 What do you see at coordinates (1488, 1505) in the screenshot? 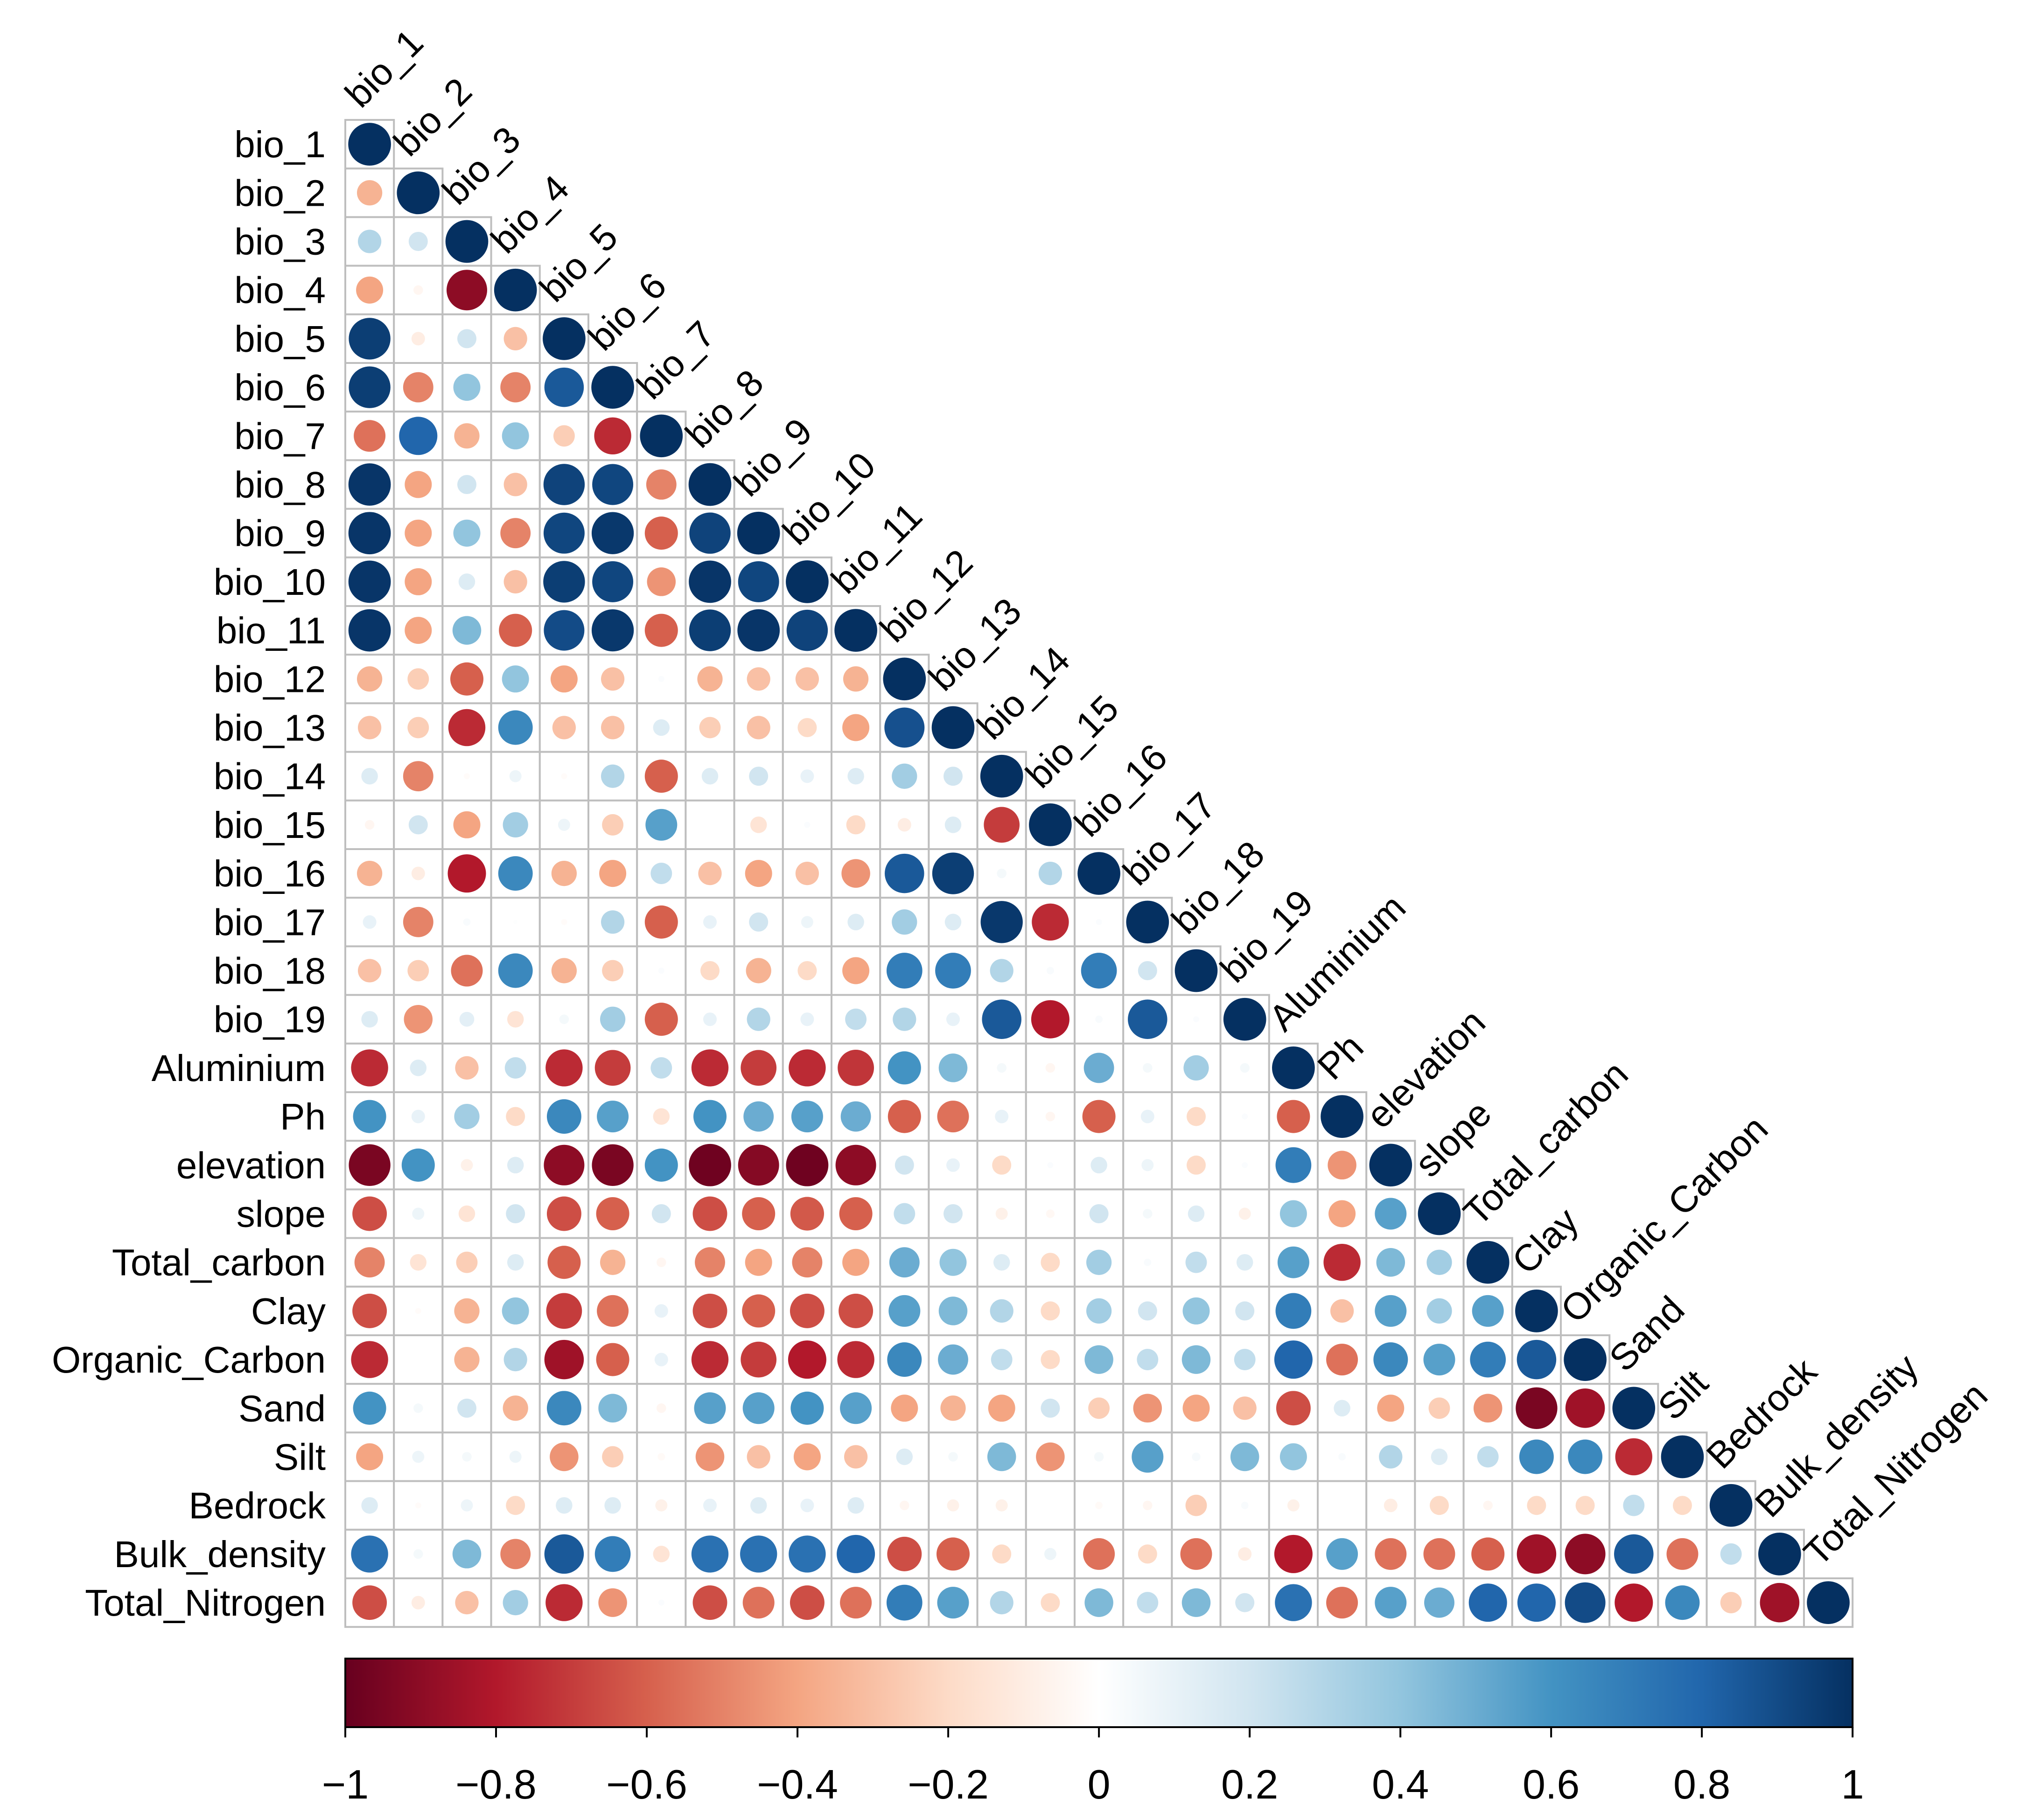
I see `correlation-circle-Bedrock-Total_carbon` at bounding box center [1488, 1505].